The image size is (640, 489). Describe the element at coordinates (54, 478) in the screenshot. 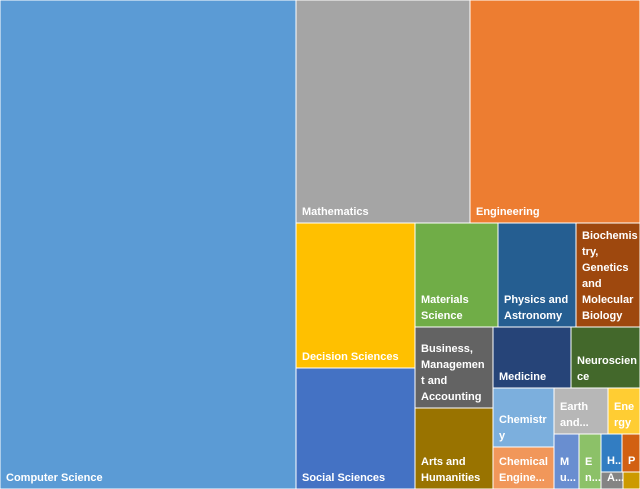

I see `treemap-label: Computer Science` at that location.